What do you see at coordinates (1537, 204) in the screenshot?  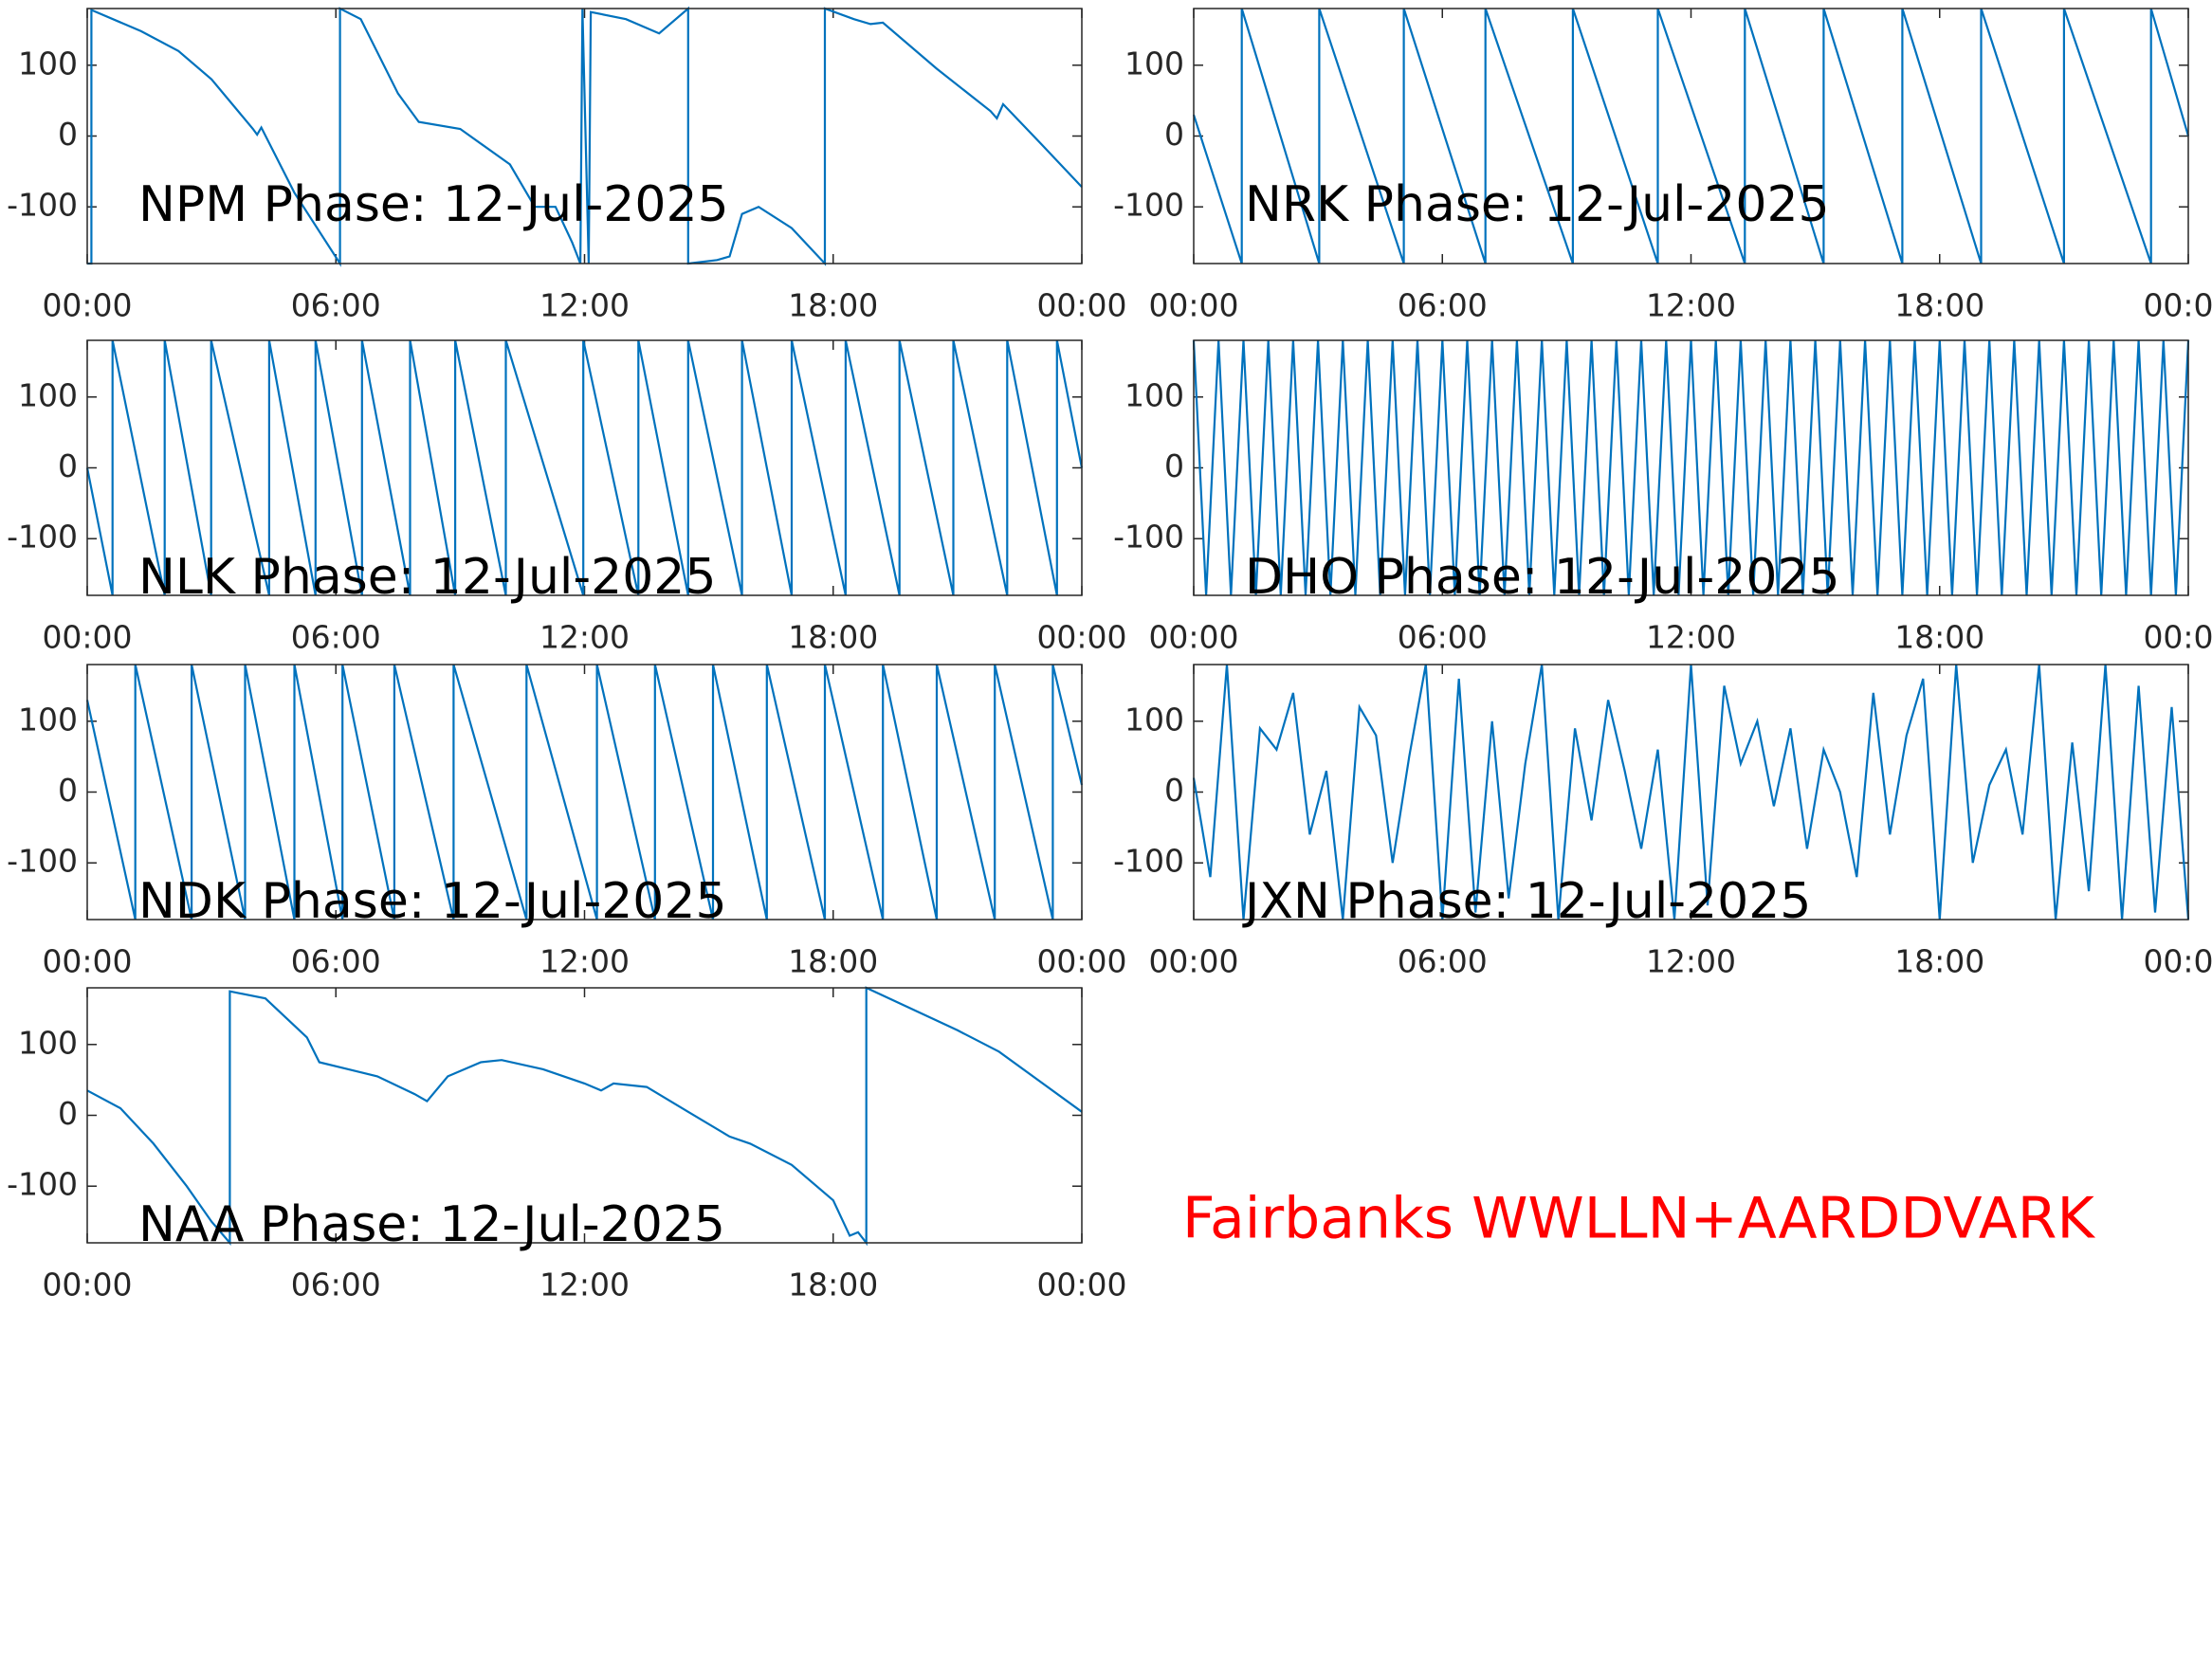 I see `panel-title: NRK Phase: 12-Jul-2025` at bounding box center [1537, 204].